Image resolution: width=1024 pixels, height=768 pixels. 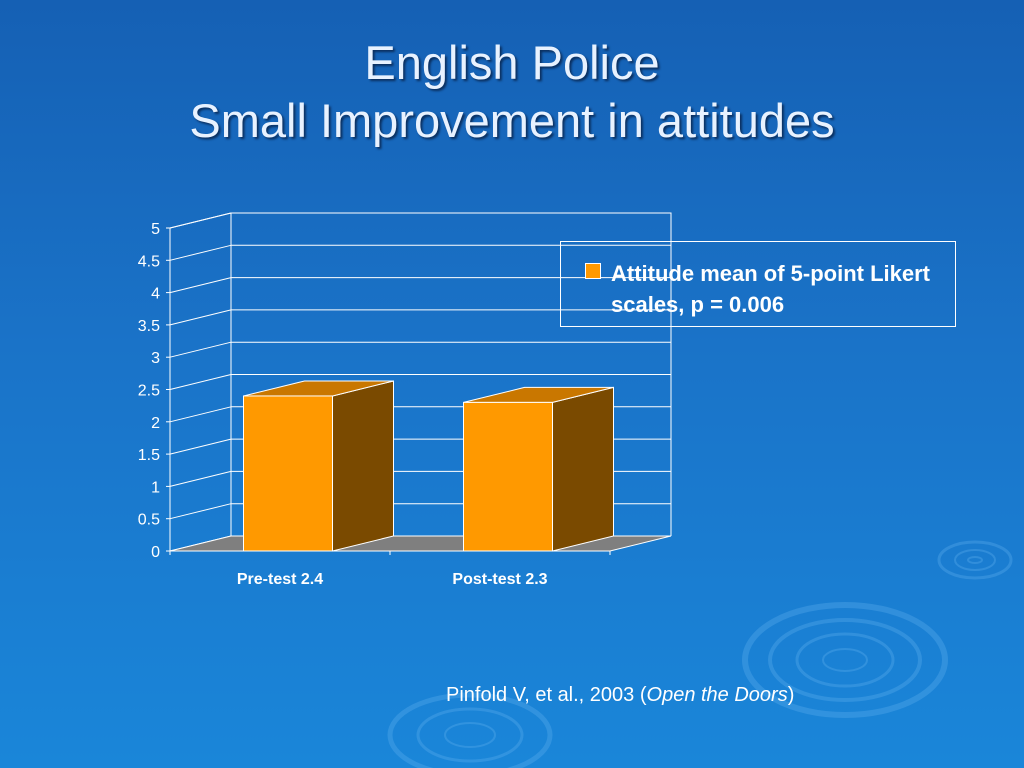 What do you see at coordinates (155, 358) in the screenshot?
I see `y-tick-label: 3` at bounding box center [155, 358].